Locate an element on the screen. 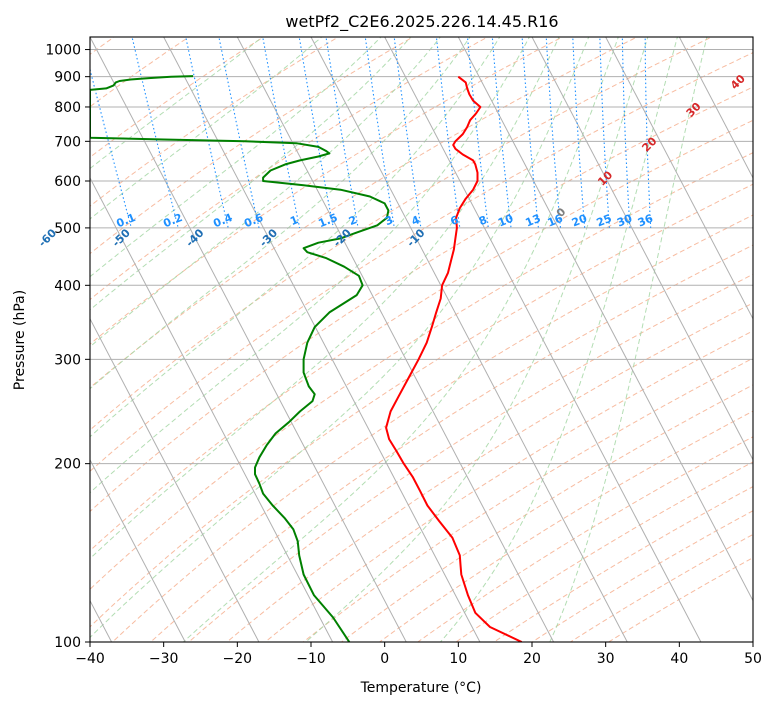 This screenshot has width=775, height=712. x-tick-label: 30 is located at coordinates (606, 659).